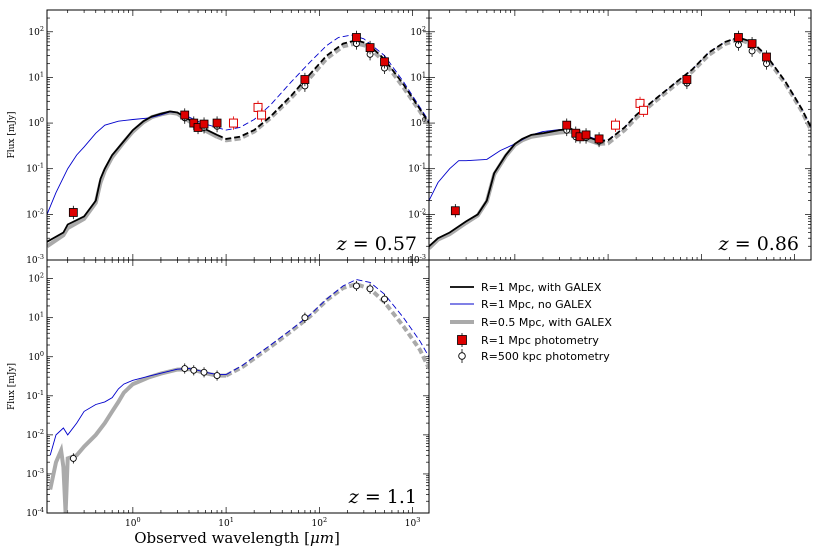 This screenshot has width=830, height=554. Describe the element at coordinates (237, 538) in the screenshot. I see `x-axis-label: Observed wavelength [μm]` at that location.